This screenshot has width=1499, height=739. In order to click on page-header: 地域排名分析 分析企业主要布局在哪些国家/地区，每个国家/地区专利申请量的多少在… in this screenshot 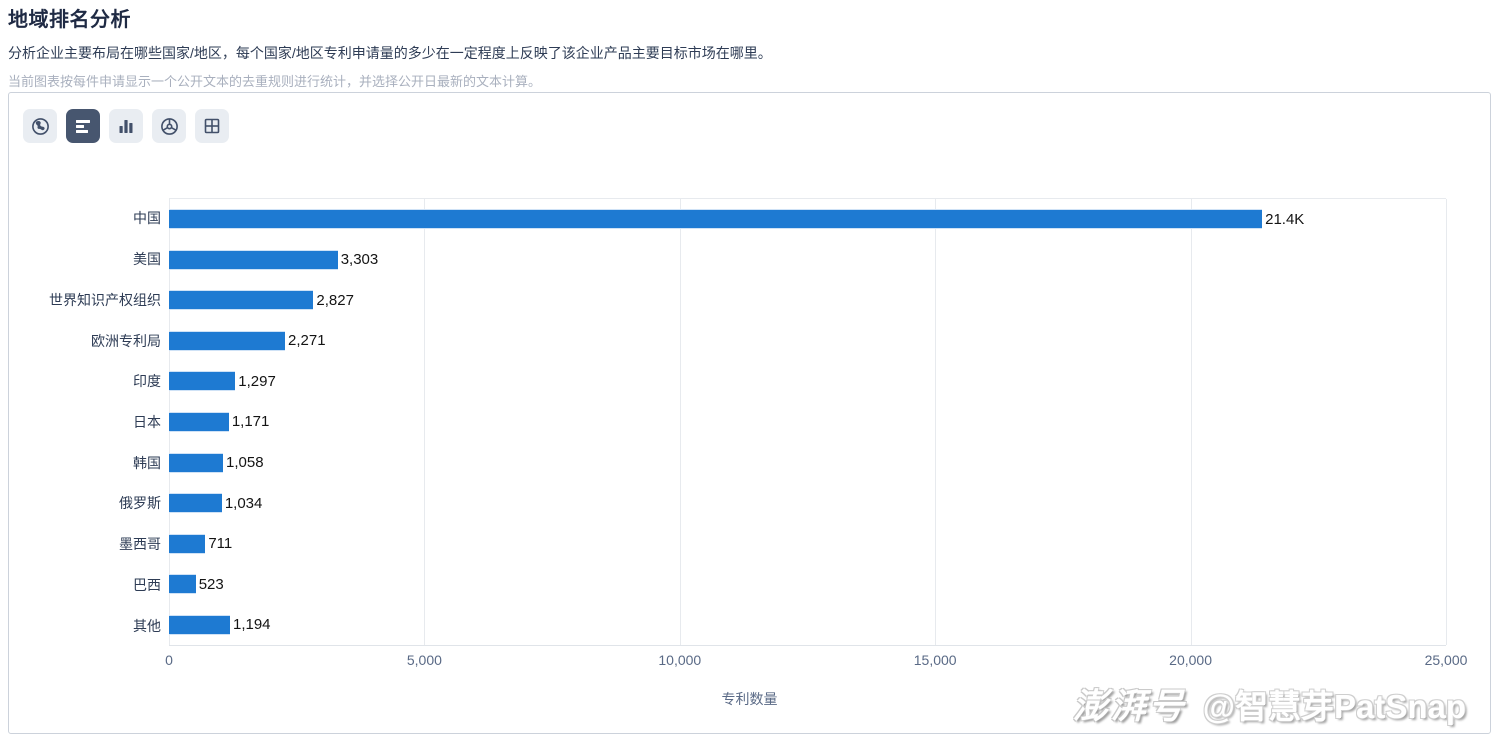, I will do `click(749, 45)`.